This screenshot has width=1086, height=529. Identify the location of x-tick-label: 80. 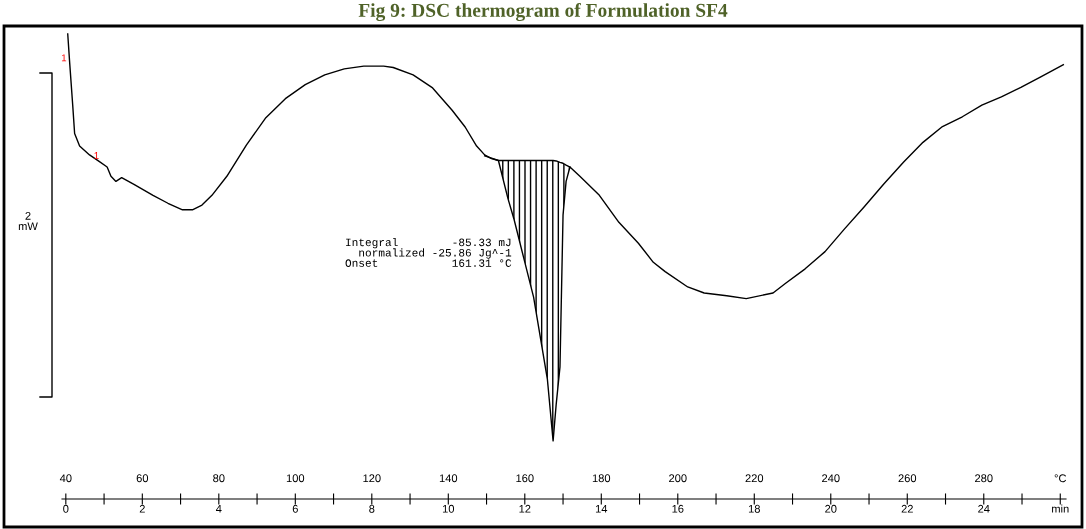
(219, 478).